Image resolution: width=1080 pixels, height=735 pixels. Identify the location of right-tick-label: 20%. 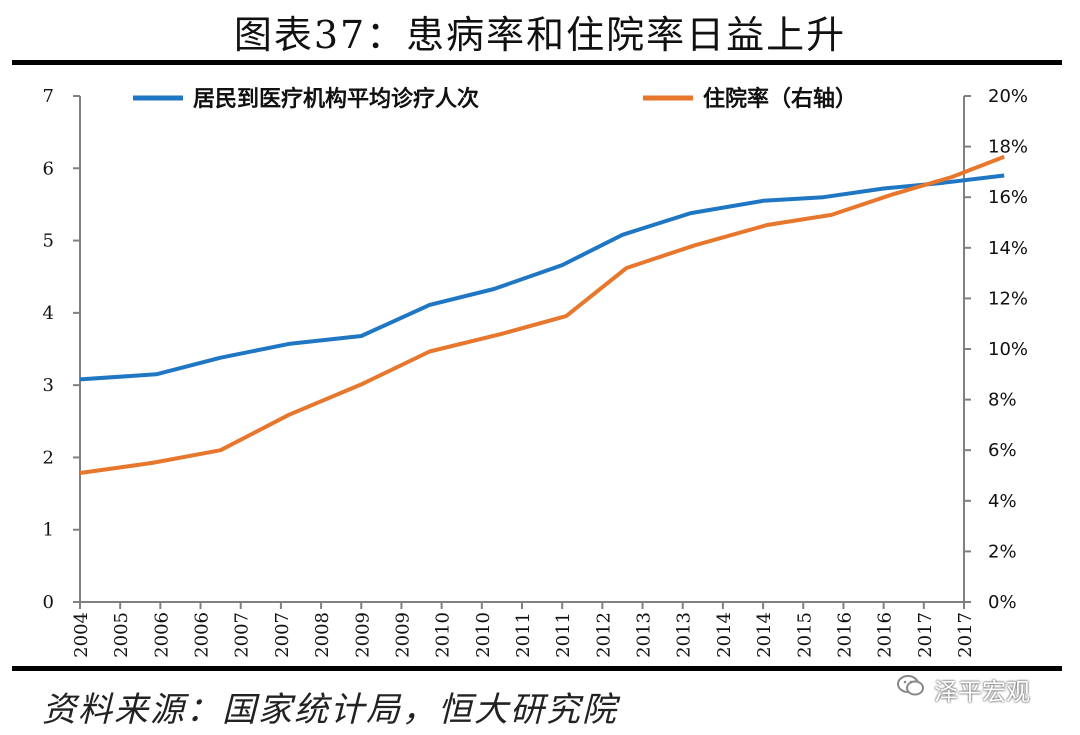
(1008, 96).